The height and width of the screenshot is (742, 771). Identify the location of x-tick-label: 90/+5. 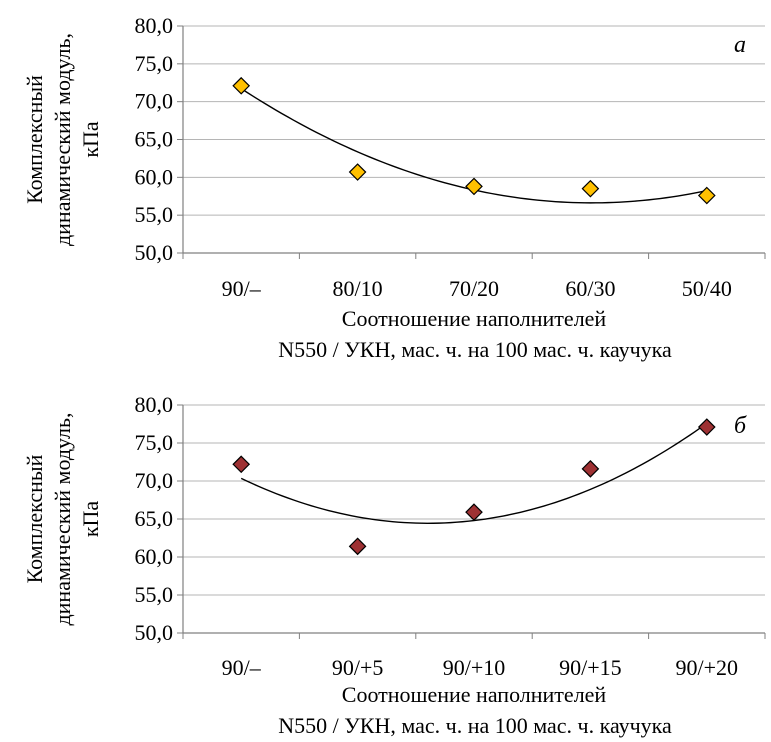
(358, 667).